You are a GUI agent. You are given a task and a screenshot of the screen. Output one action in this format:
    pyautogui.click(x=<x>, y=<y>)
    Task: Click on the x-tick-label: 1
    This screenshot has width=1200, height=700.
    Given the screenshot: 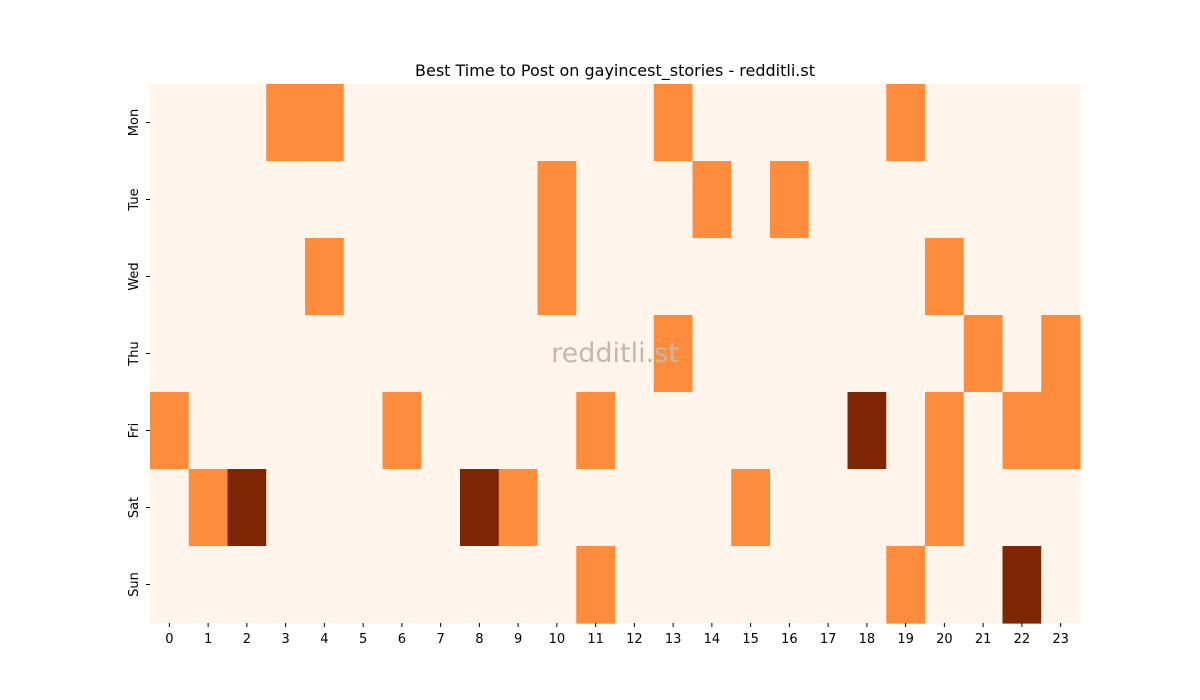 What is the action you would take?
    pyautogui.click(x=208, y=639)
    